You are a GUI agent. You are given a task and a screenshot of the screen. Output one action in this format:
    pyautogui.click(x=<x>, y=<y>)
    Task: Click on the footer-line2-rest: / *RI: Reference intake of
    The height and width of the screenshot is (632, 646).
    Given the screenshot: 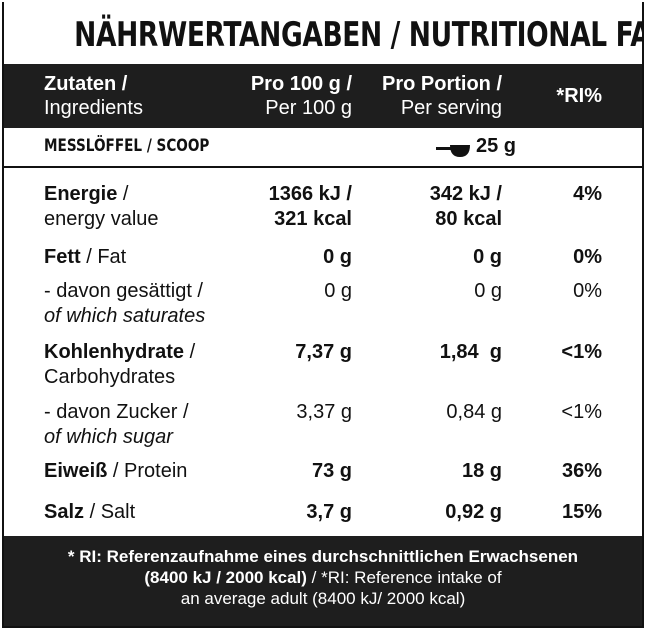 What is the action you would take?
    pyautogui.click(x=404, y=577)
    